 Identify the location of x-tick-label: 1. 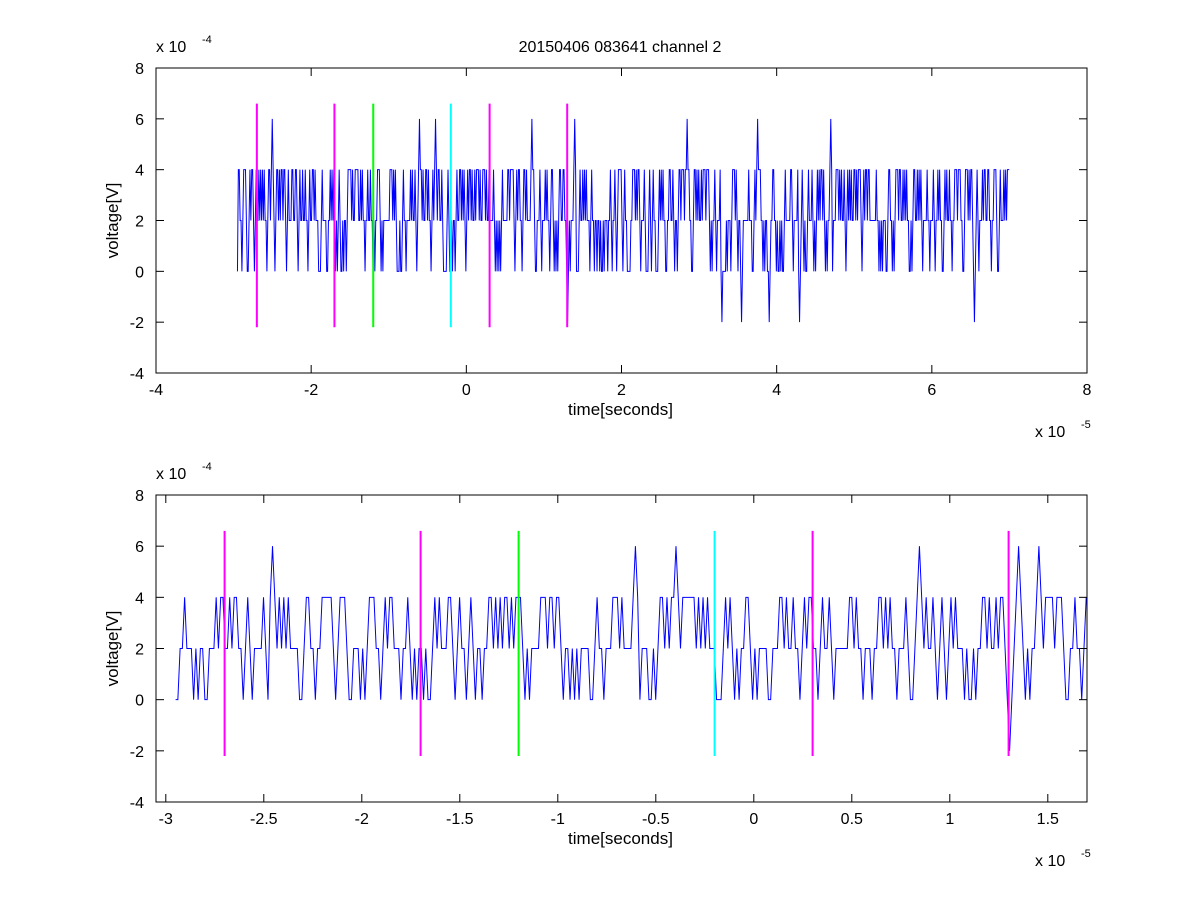
(949, 819).